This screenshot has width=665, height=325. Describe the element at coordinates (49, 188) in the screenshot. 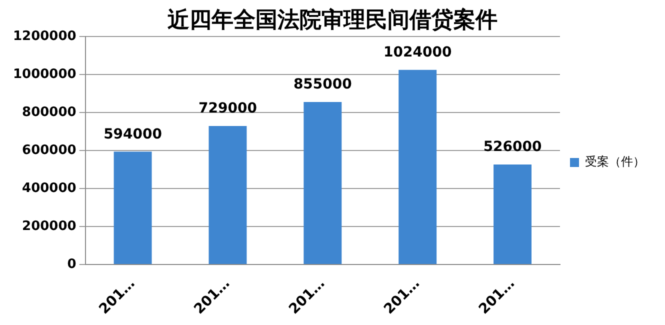

I see `y-tick-label: 400000` at that location.